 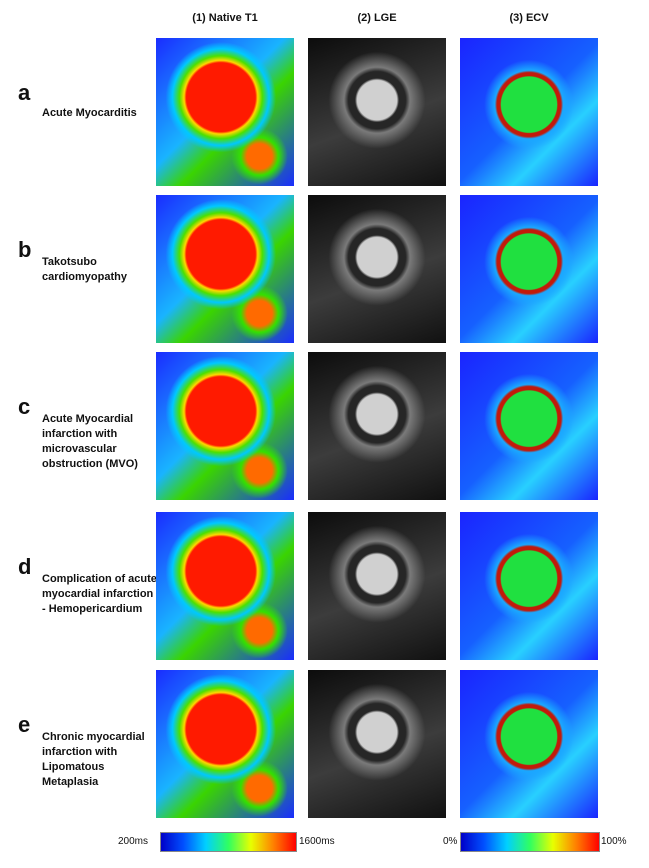 What do you see at coordinates (25, 566) in the screenshot?
I see `row-letter: d` at bounding box center [25, 566].